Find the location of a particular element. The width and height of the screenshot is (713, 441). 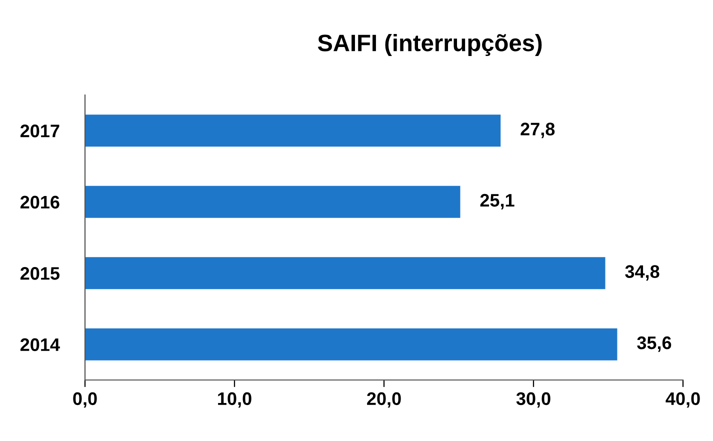

data-label: 27,8 is located at coordinates (537, 130).